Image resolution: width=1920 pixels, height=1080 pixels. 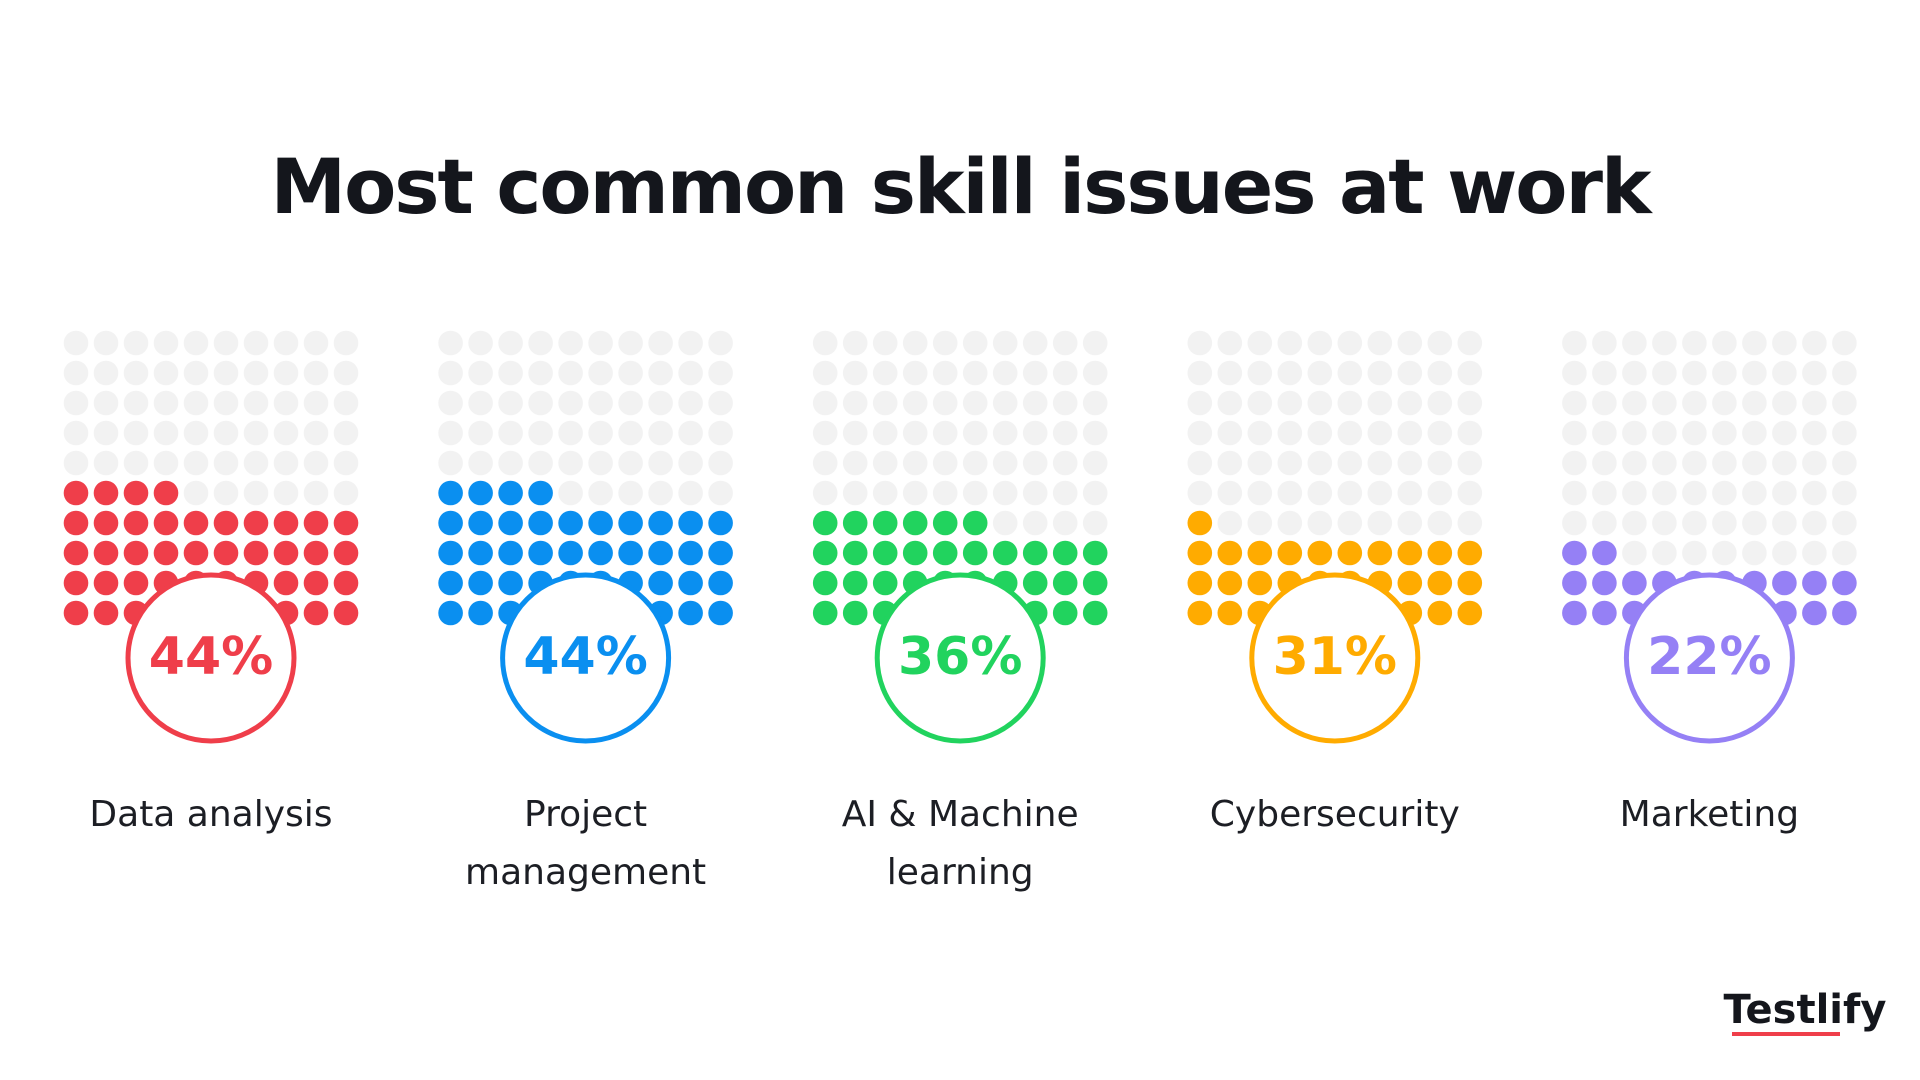 I want to click on value-badge, so click(x=960, y=658).